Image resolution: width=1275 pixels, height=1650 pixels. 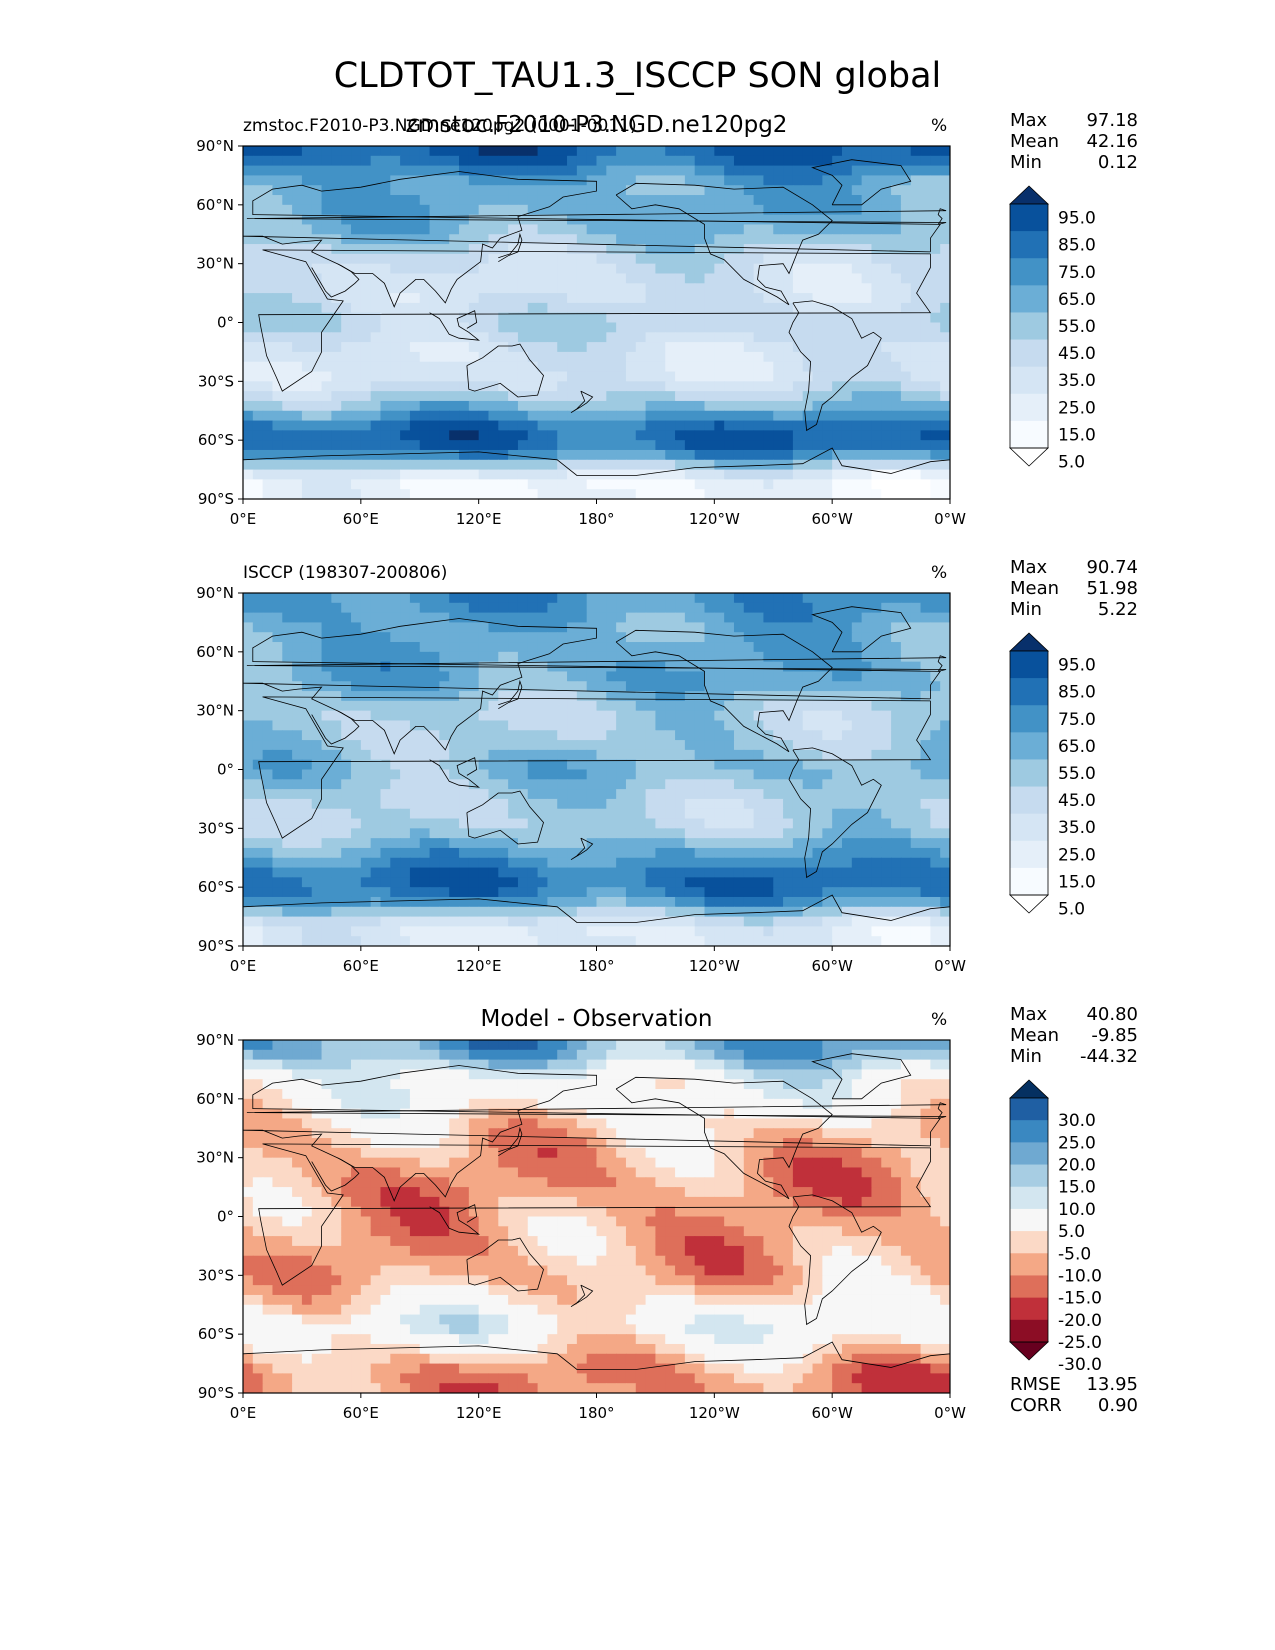 What do you see at coordinates (1029, 457) in the screenshot?
I see `colorbar-extend-bottom` at bounding box center [1029, 457].